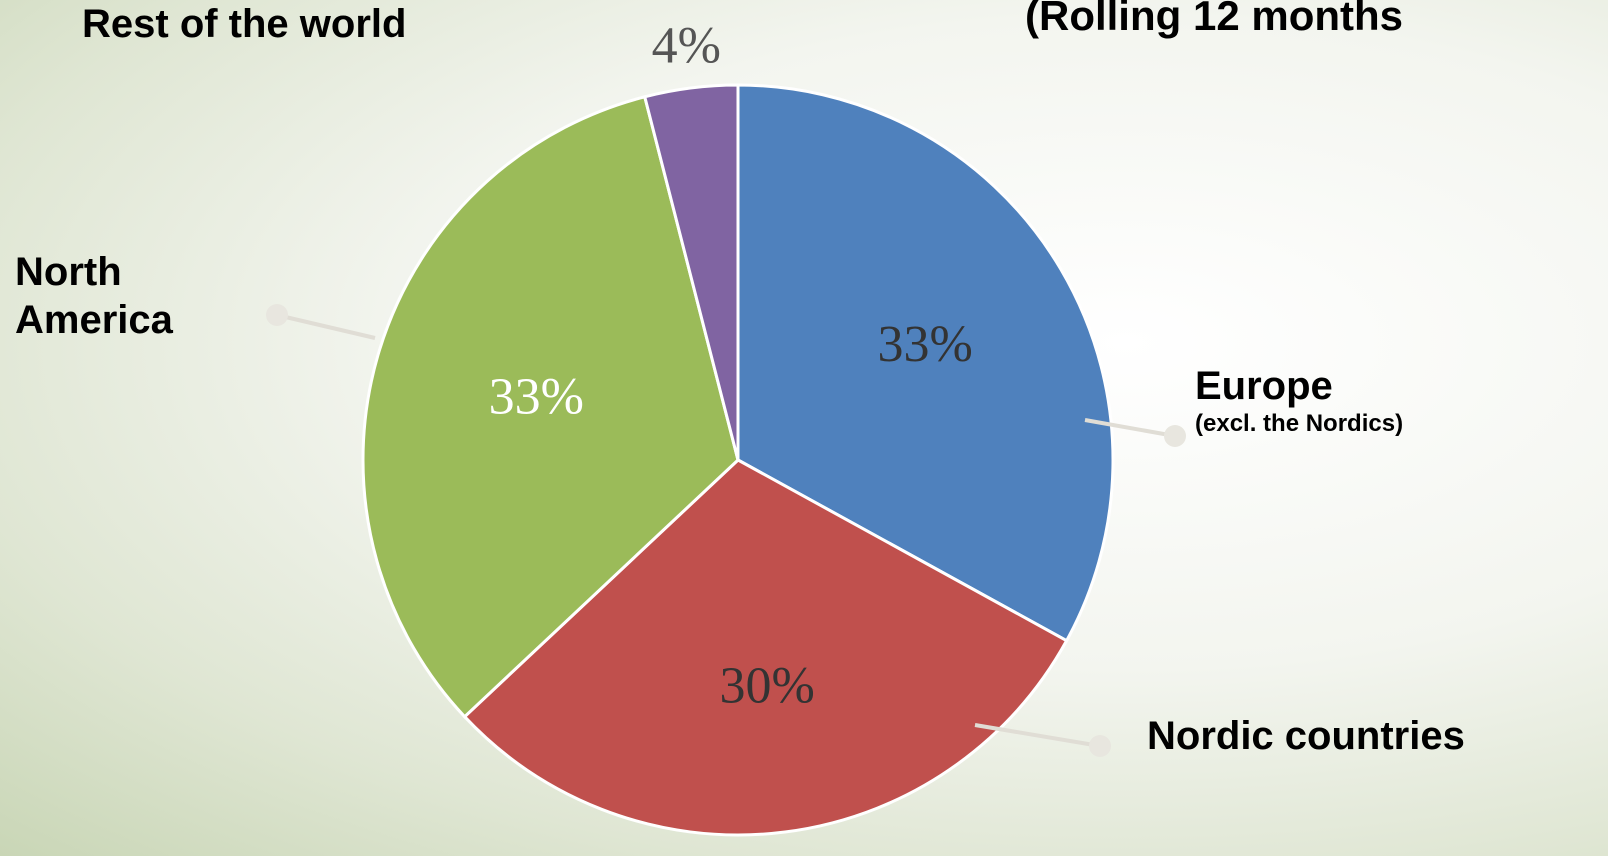  I want to click on category-label: Nordic countries, so click(1306, 736).